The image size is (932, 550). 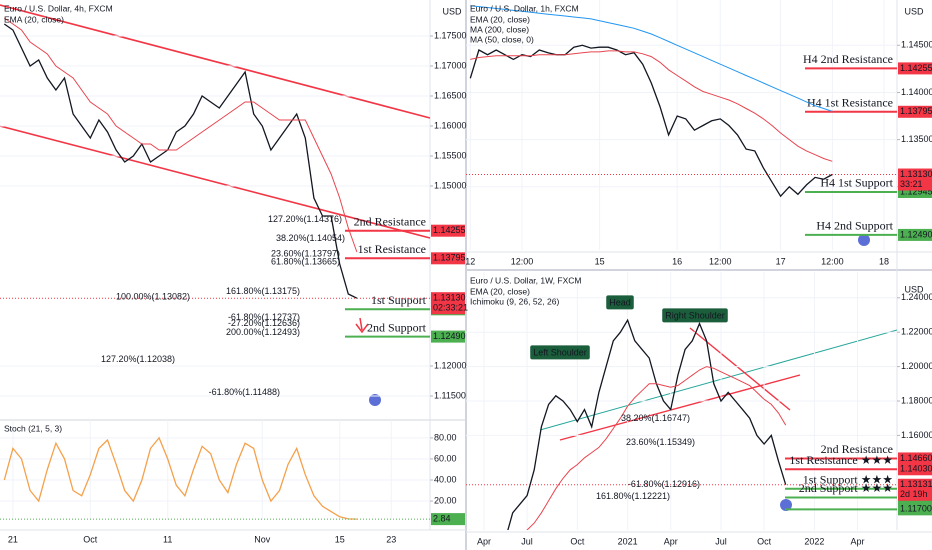 What do you see at coordinates (33, 428) in the screenshot?
I see `chart-title: Stoch (21, 5, 3)` at bounding box center [33, 428].